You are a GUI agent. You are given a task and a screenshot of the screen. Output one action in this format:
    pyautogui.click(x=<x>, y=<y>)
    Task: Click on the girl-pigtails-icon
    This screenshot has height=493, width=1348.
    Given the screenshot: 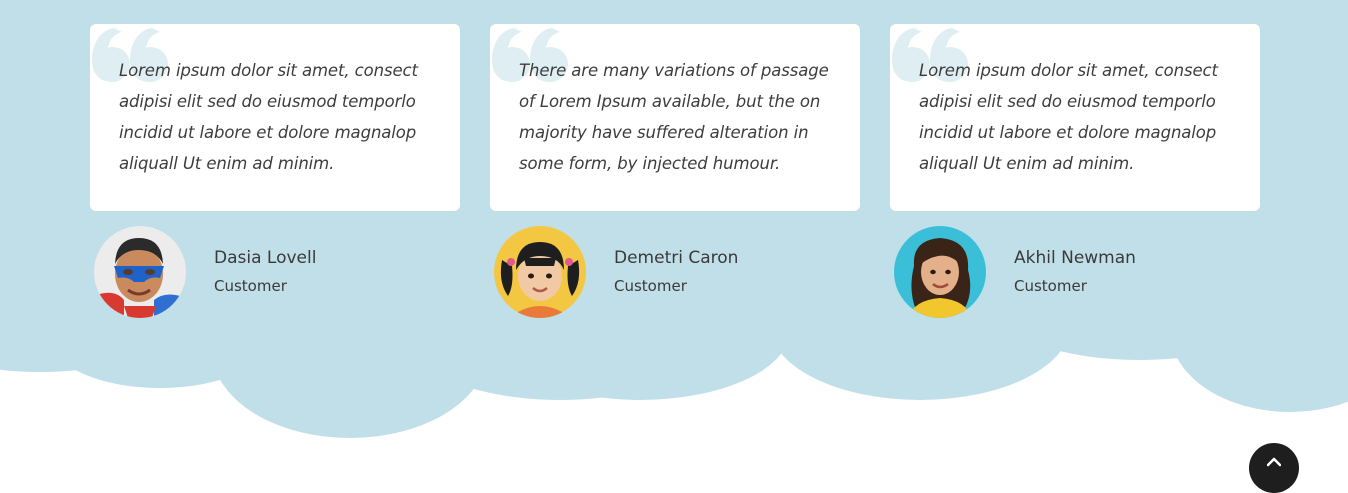 What is the action you would take?
    pyautogui.click(x=540, y=272)
    